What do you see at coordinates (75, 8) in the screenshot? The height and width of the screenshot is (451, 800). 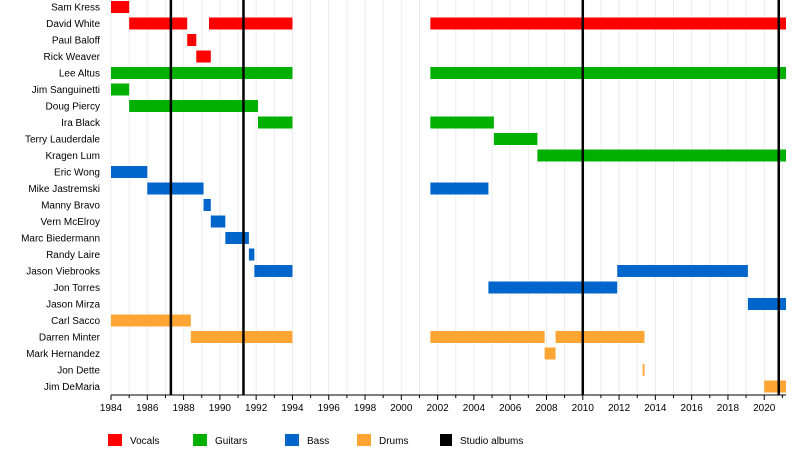 I see `member-name: Sam Kress` at bounding box center [75, 8].